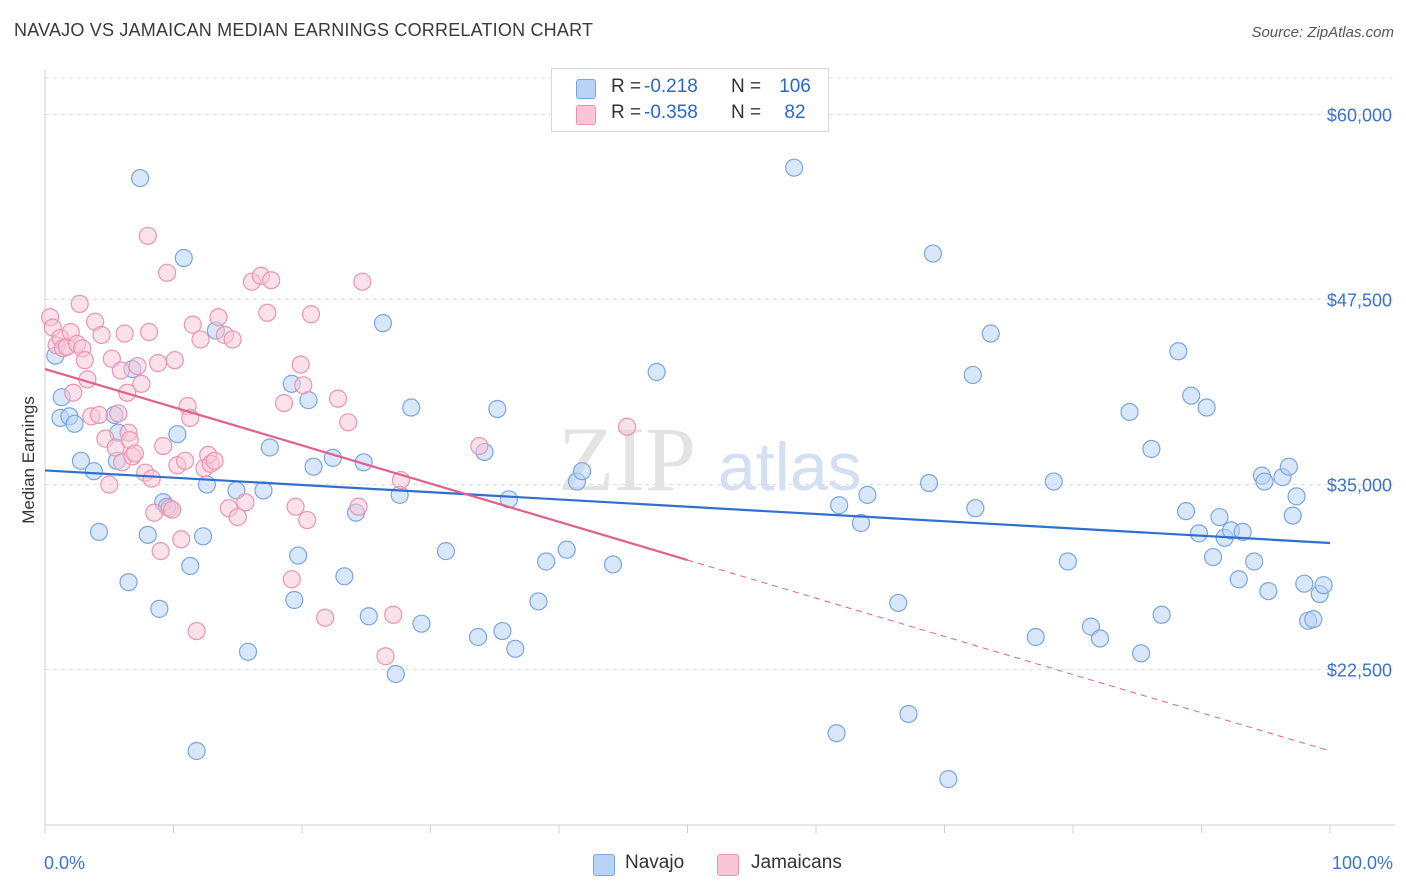 The width and height of the screenshot is (1406, 892). I want to click on stats-legend: R = -0.218 N = 106 R = -0.358 N = 82, so click(690, 100).